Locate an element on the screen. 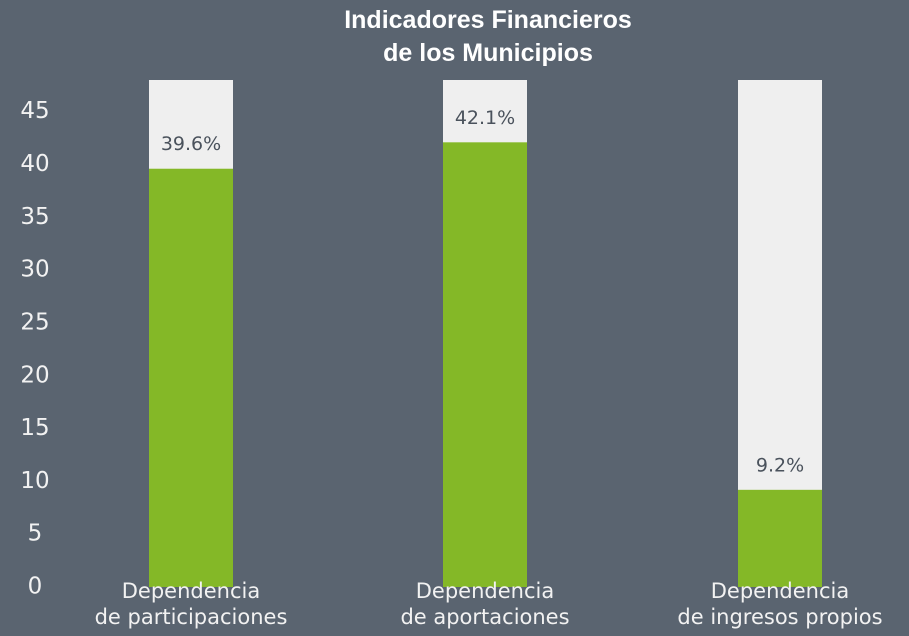 The height and width of the screenshot is (636, 909). y-tick-label: 10 is located at coordinates (34, 481).